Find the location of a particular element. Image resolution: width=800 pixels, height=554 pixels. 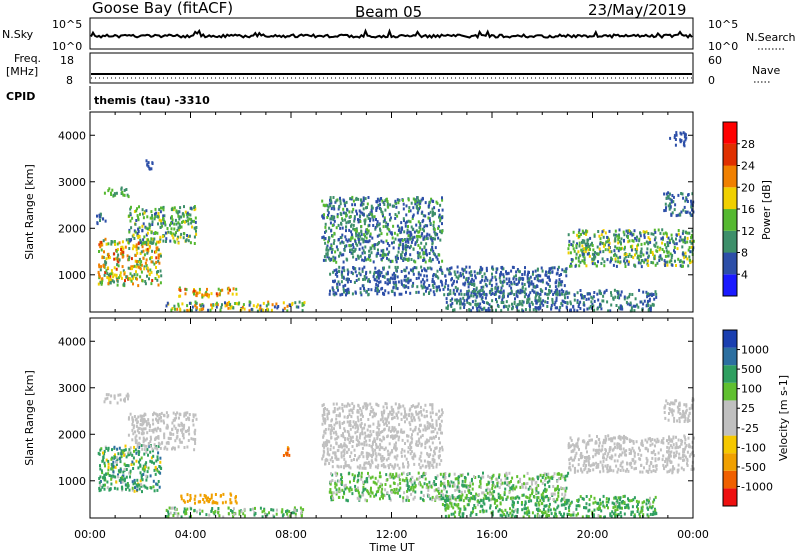

power-colorbar-swatch is located at coordinates (730, 220).